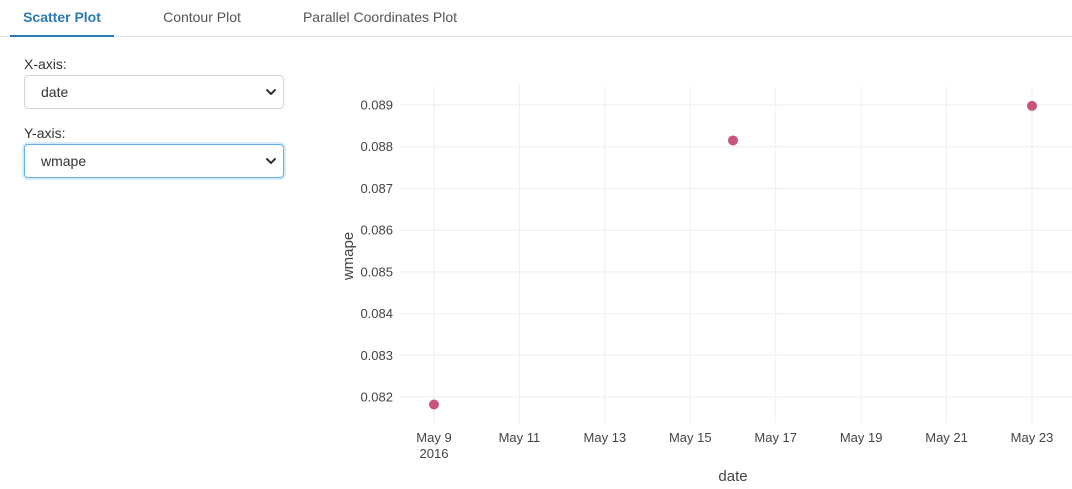 The height and width of the screenshot is (489, 1072). What do you see at coordinates (1032, 437) in the screenshot?
I see `x-tick-label: May 23` at bounding box center [1032, 437].